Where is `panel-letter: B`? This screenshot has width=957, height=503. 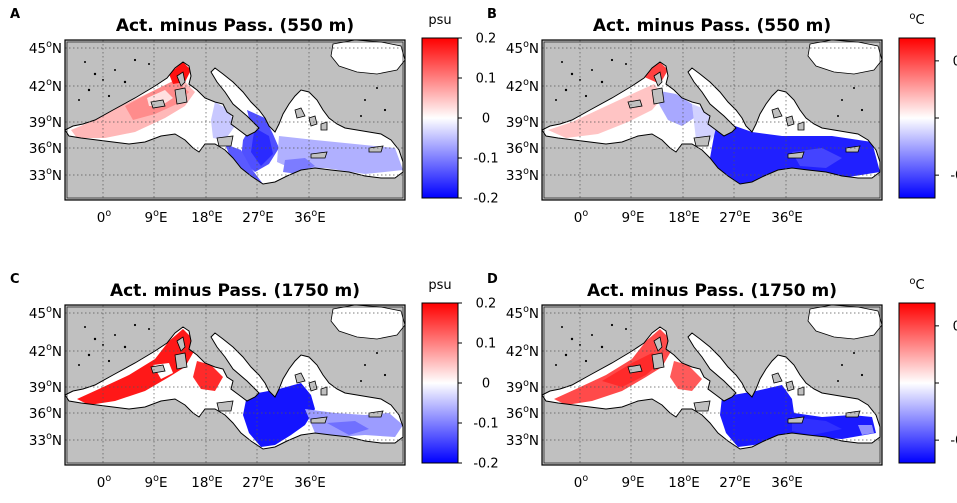
panel-letter: B is located at coordinates (492, 14).